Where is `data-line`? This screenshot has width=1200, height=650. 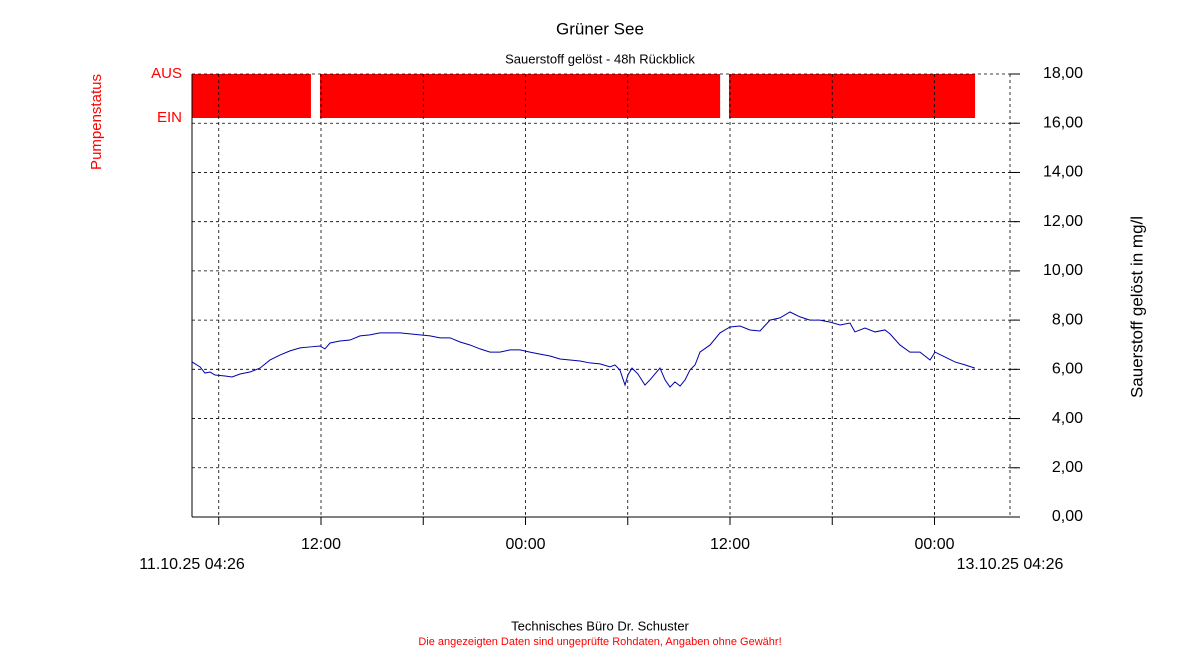 data-line is located at coordinates (583, 349).